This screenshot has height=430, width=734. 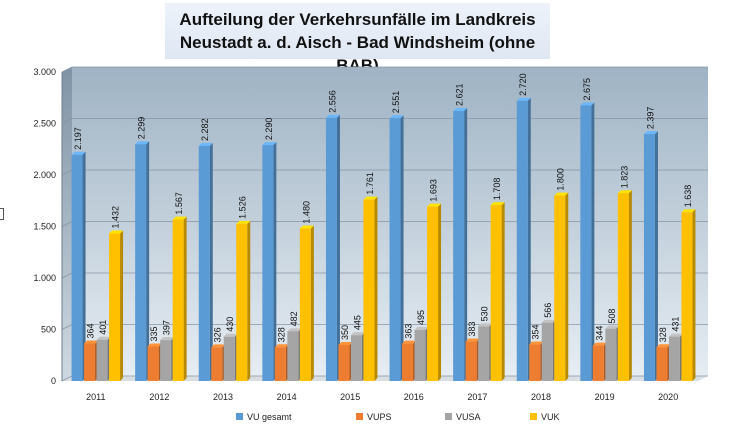 I want to click on data-label: 364, so click(x=91, y=330).